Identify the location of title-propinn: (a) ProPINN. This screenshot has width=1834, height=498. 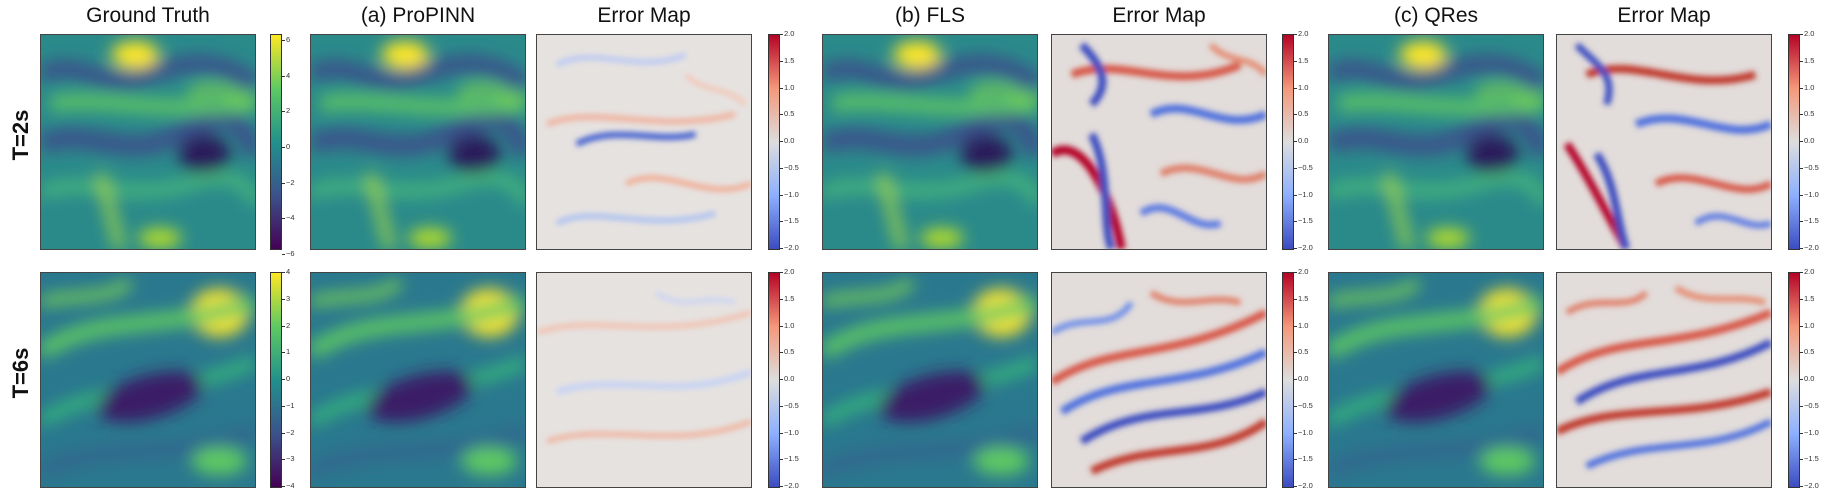
(418, 15).